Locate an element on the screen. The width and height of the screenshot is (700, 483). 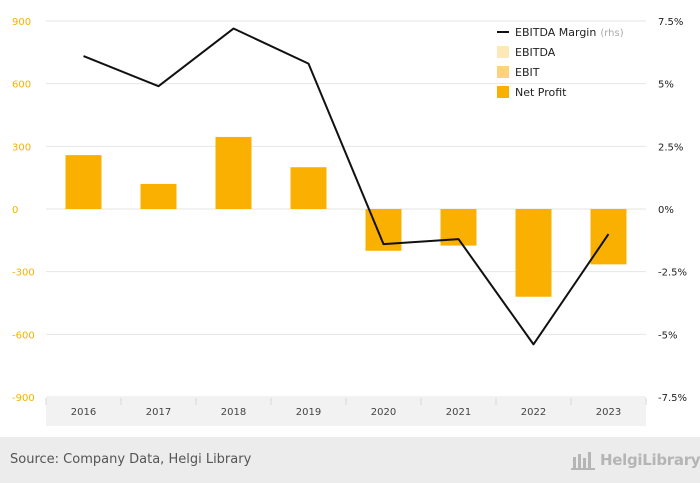
legend-label: EBIT is located at coordinates (527, 72).